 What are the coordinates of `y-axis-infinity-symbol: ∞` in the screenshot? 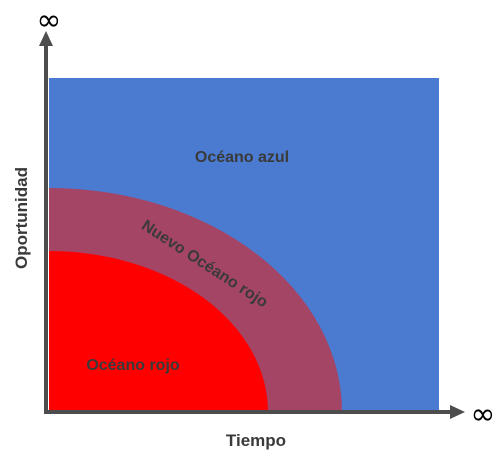 It's located at (49, 20).